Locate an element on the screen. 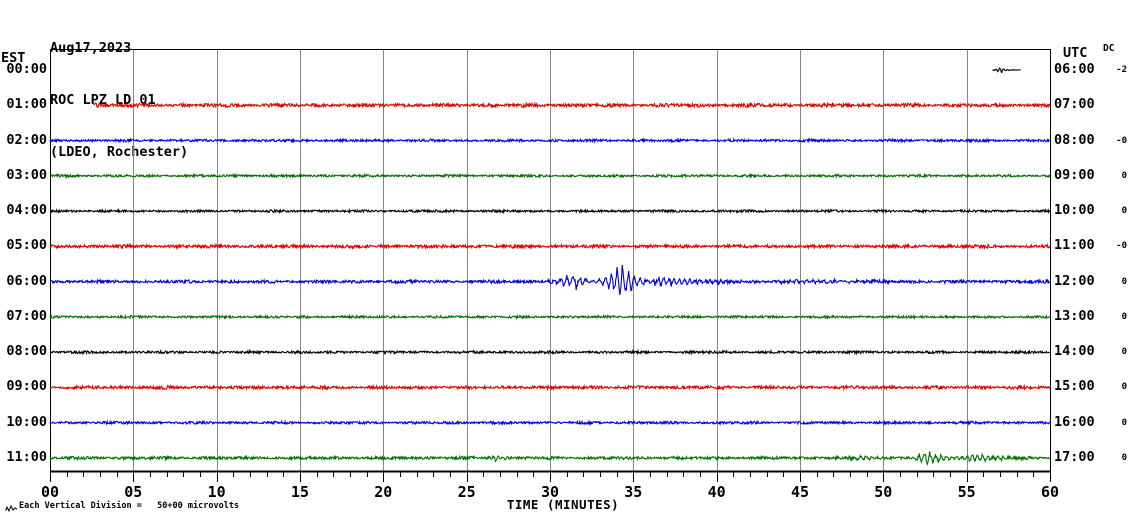 The image size is (1130, 519). header-station: ROC LPZ LD 01 is located at coordinates (103, 100).